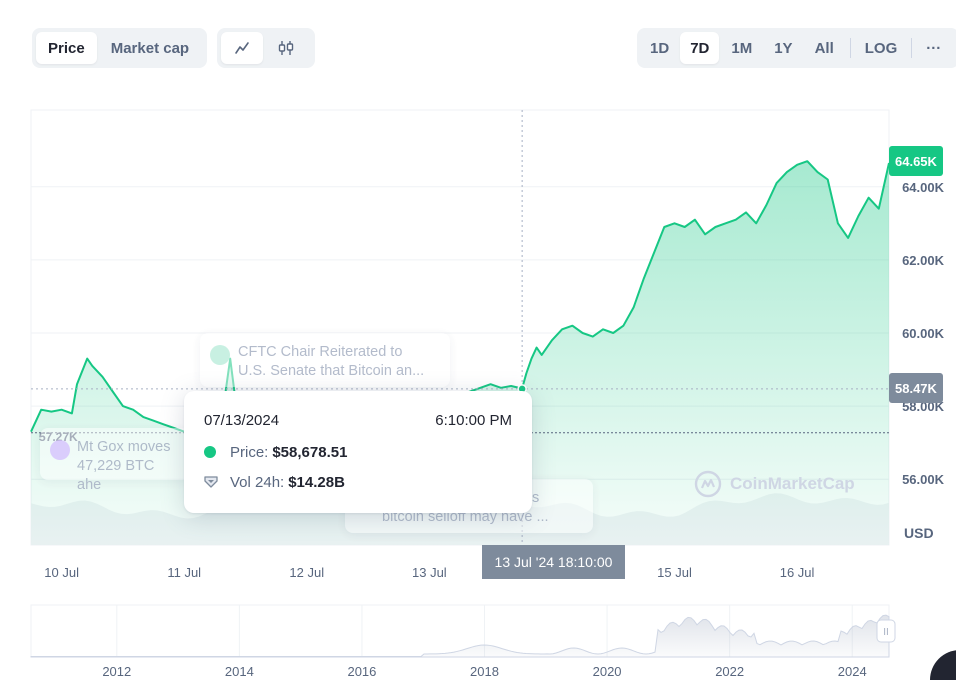 The image size is (956, 680). I want to click on x-tick-label: 12 Jul, so click(306, 572).